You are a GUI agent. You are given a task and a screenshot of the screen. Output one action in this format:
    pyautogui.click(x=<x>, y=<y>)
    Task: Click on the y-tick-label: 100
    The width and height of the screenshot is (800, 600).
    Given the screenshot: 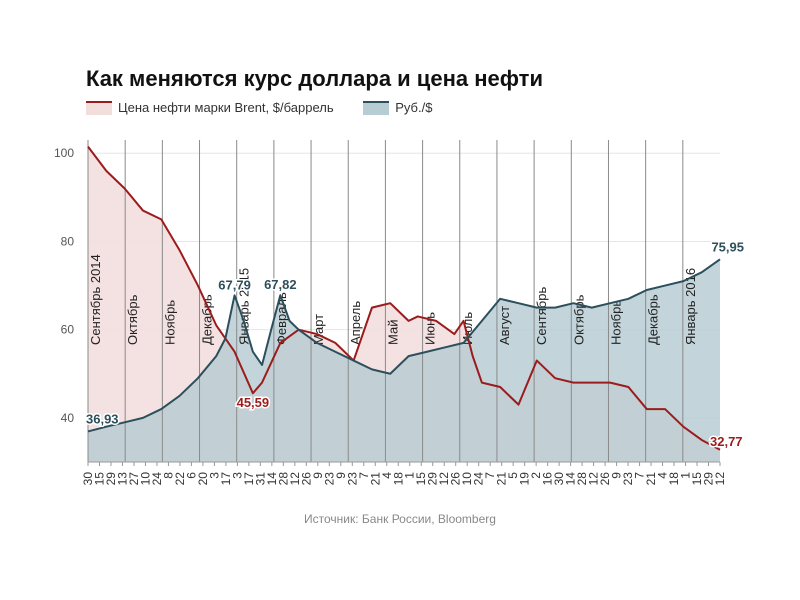 What is the action you would take?
    pyautogui.click(x=64, y=153)
    